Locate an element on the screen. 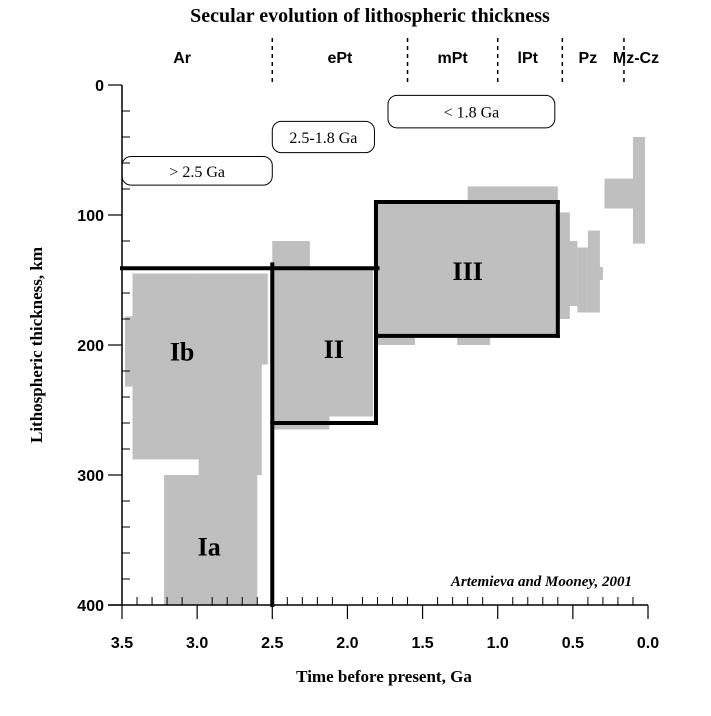 This screenshot has height=716, width=711. y-axis-label: Lithospheric thickness, km is located at coordinates (36, 345).